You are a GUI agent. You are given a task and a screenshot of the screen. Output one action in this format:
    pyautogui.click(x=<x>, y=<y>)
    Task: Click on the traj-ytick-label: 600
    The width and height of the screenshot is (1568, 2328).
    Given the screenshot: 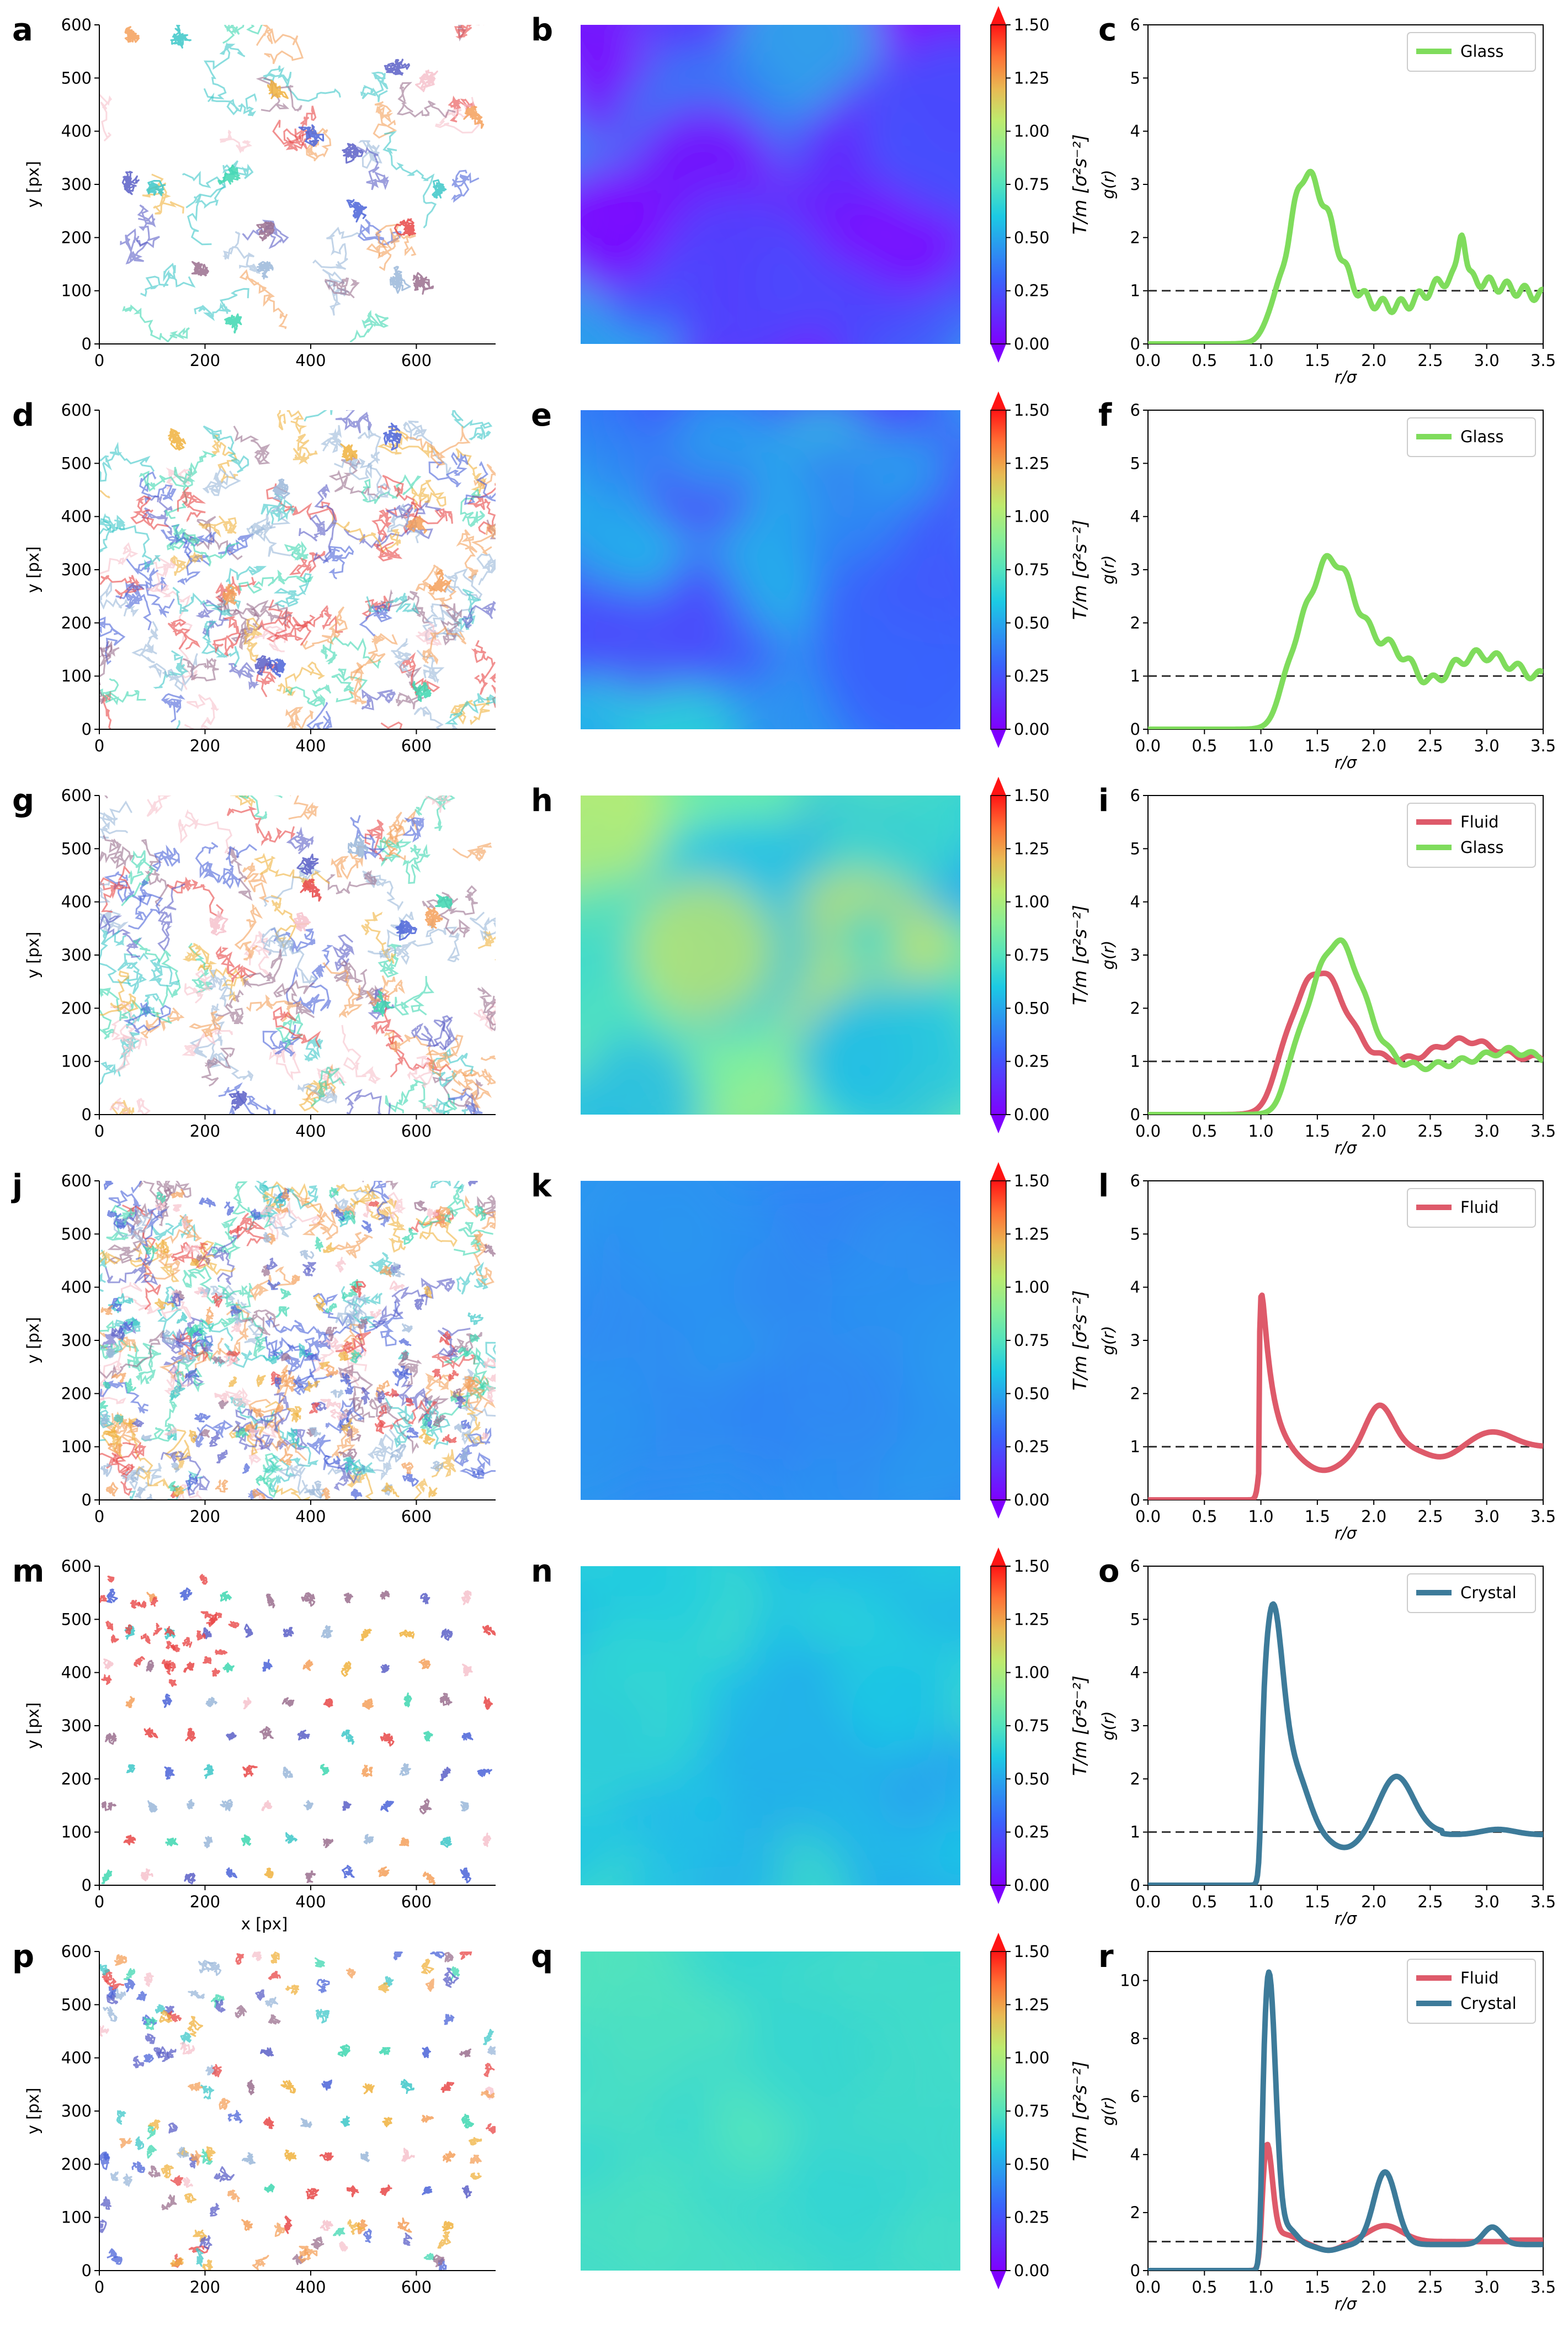 What is the action you would take?
    pyautogui.click(x=77, y=795)
    